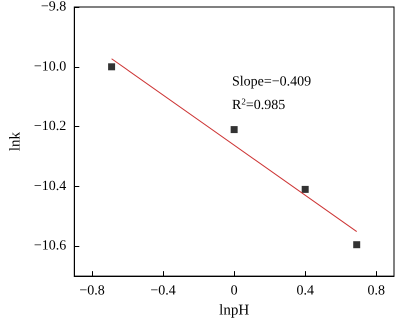  Describe the element at coordinates (50, 126) in the screenshot. I see `y-tick-label: −10.2` at that location.